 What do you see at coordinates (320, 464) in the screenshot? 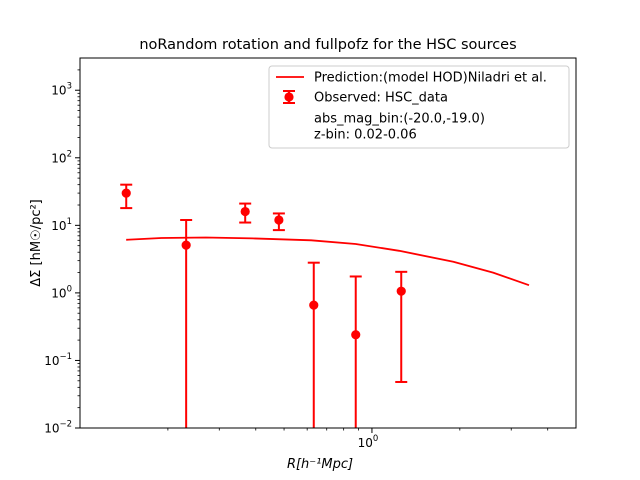
I see `x-axis-label: R[h⁻¹Mpc]` at bounding box center [320, 464].